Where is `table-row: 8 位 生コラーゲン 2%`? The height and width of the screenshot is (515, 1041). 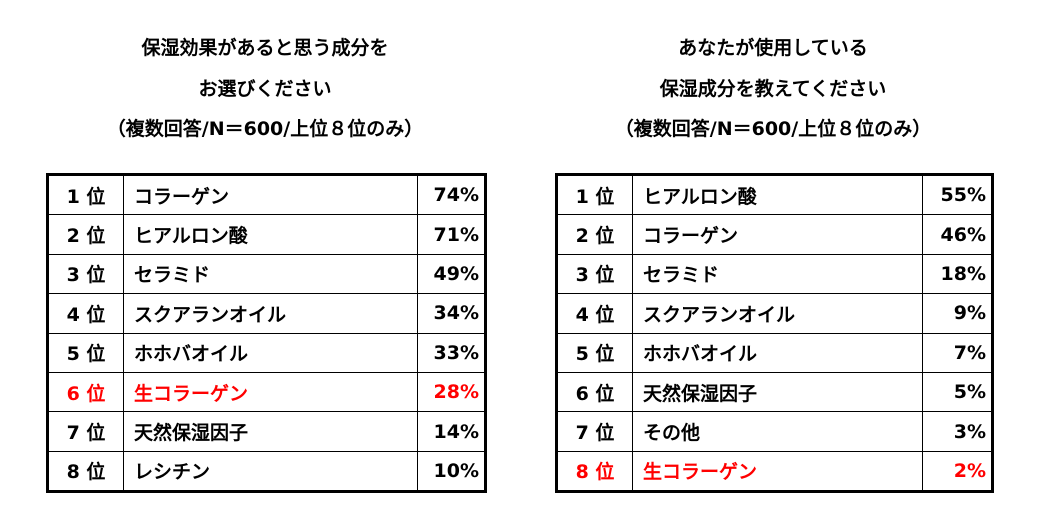
table-row: 8 位 生コラーゲン 2% is located at coordinates (774, 471).